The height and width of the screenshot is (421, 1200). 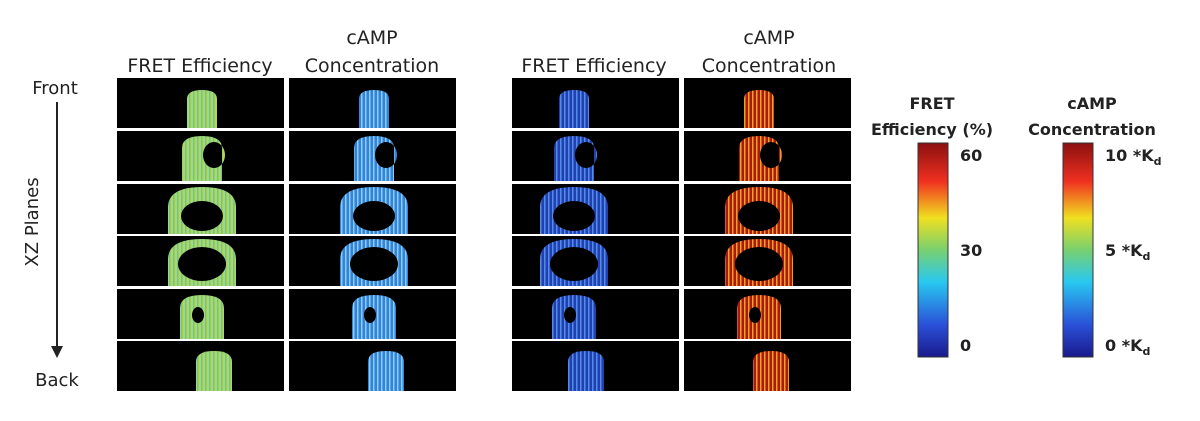 I want to click on colorbar-tick-label: 0, so click(x=965, y=345).